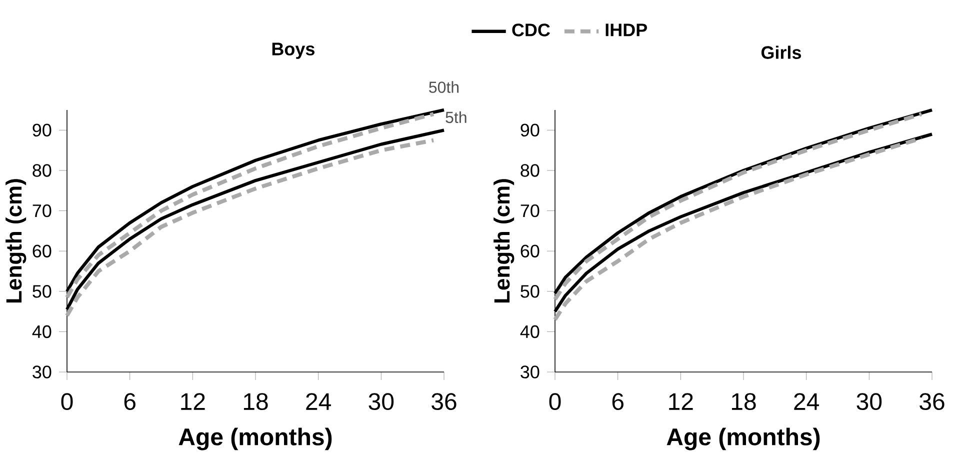 This screenshot has width=958, height=455. Describe the element at coordinates (626, 30) in the screenshot. I see `legend-label: IHDP` at that location.